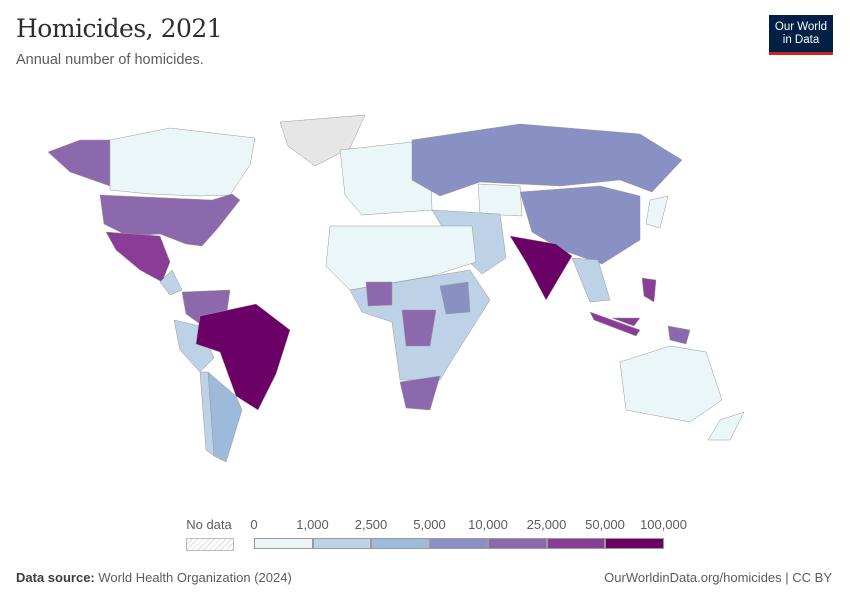  I want to click on legend-tick-label: 50,000, so click(605, 524).